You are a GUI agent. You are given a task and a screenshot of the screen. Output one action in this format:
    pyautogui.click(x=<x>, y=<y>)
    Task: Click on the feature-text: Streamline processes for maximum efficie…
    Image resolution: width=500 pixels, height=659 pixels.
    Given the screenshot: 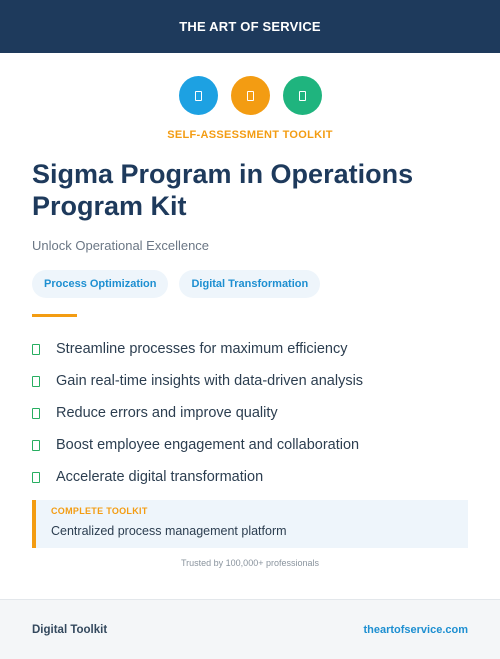 What is the action you would take?
    pyautogui.click(x=202, y=349)
    